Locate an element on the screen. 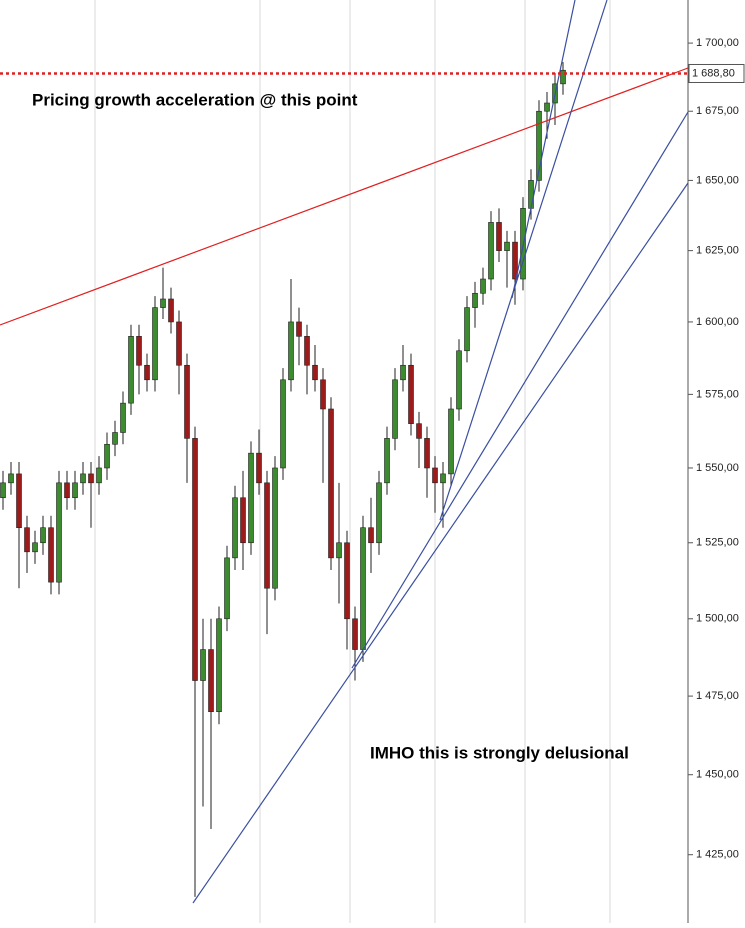 Image resolution: width=745 pixels, height=928 pixels. y-tick-label: 1 425,00 is located at coordinates (717, 855).